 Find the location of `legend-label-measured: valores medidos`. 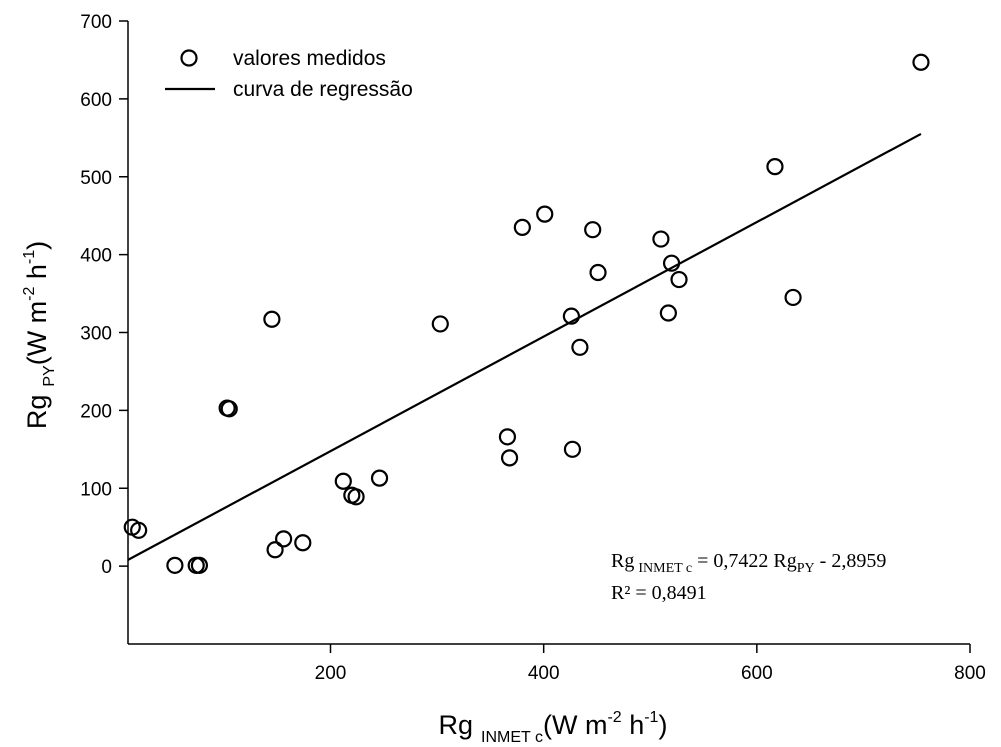

legend-label-measured: valores medidos is located at coordinates (309, 58).